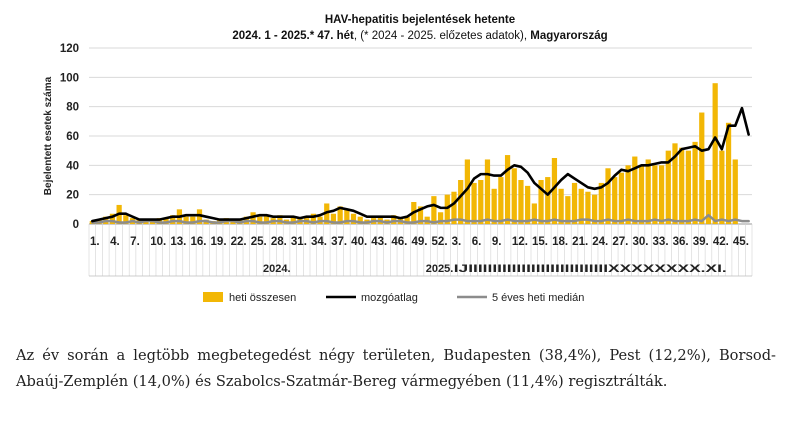 The width and height of the screenshot is (800, 424). Describe the element at coordinates (277, 269) in the screenshot. I see `year-label-2024: 2024.` at that location.